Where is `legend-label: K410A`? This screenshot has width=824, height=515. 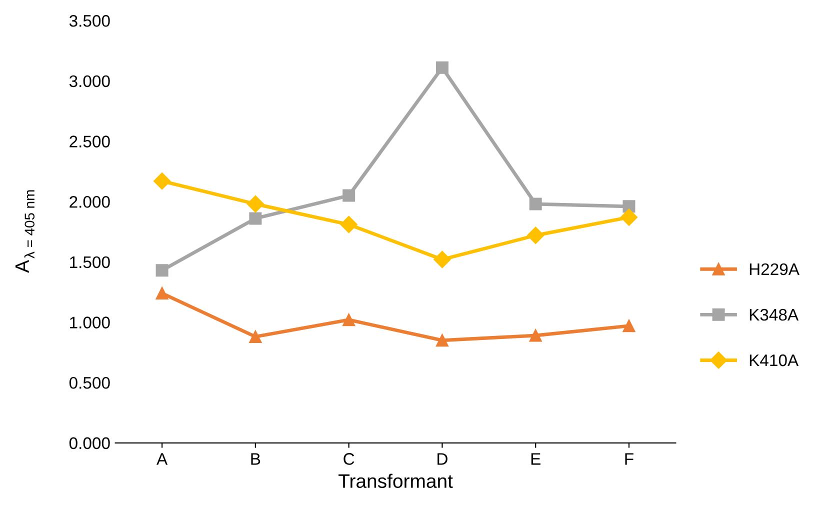
legend-label: K410A is located at coordinates (774, 360).